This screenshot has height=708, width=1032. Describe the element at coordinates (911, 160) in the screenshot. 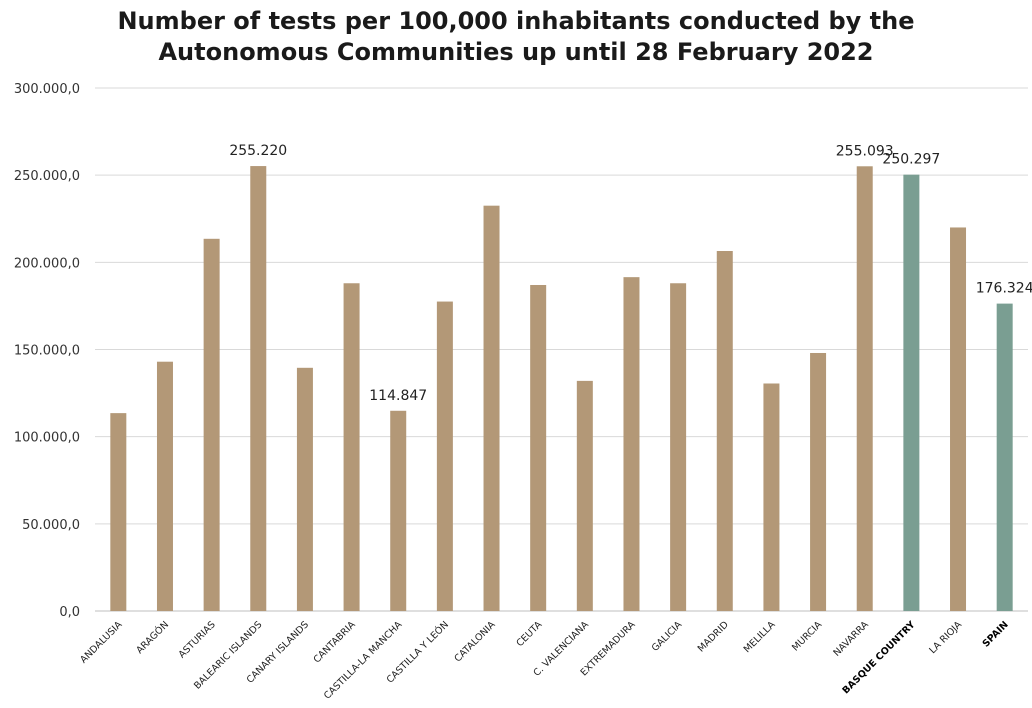

I see `data-label: 250.297` at that location.